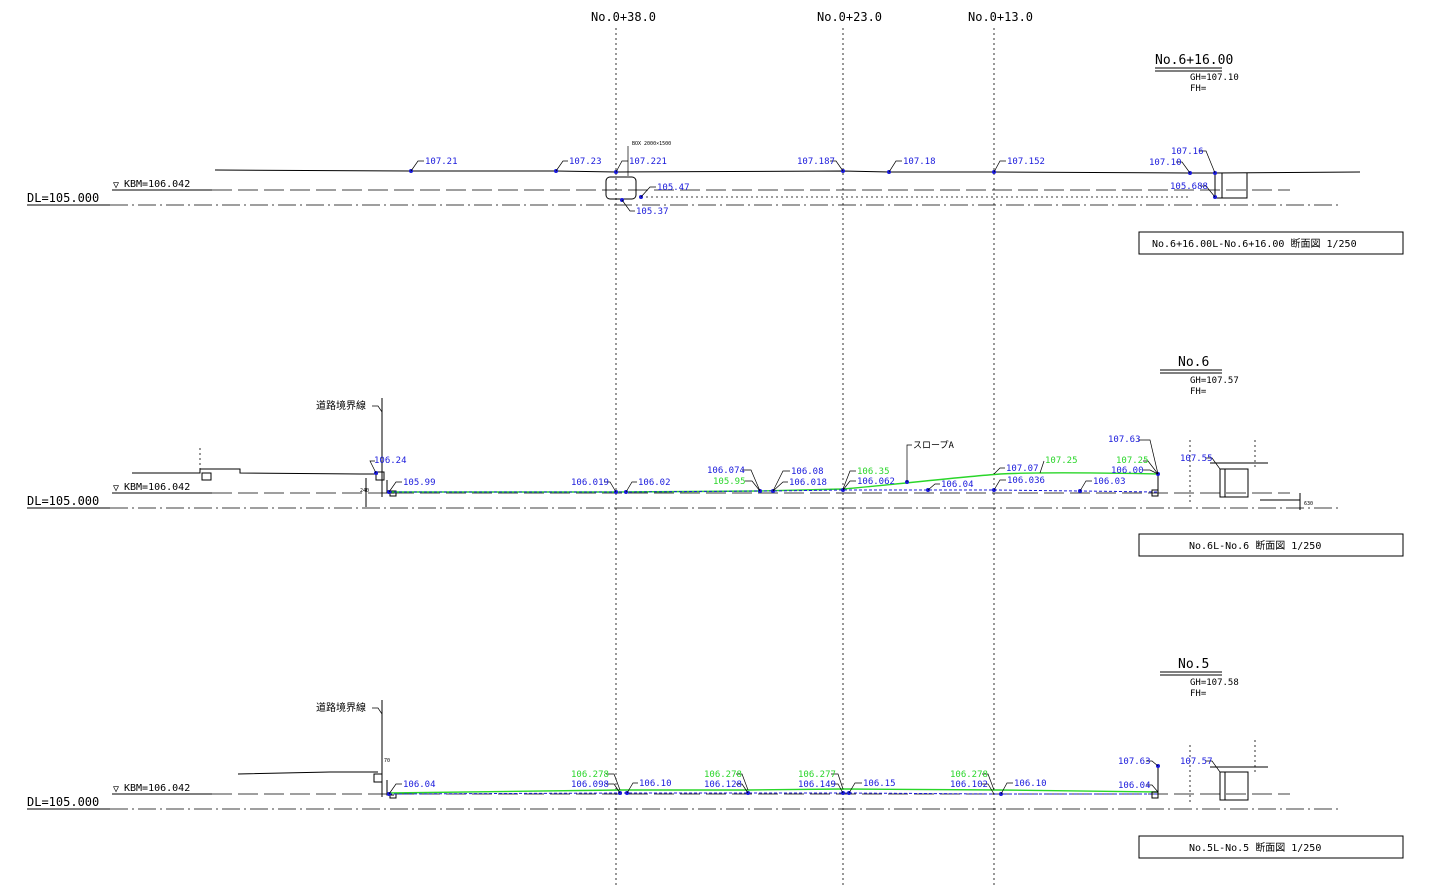 This screenshot has width=1429, height=887. I want to click on elevation-label: 105.47, so click(673, 188).